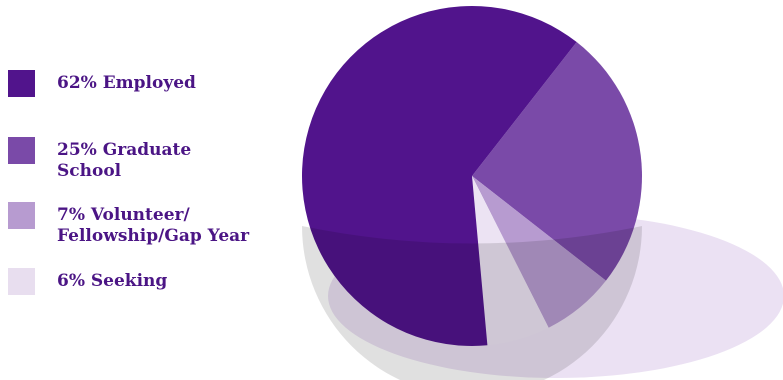  I want to click on legend-label-volunteer: 7% Volunteer/ Fellowship/Gap Year, so click(153, 225).